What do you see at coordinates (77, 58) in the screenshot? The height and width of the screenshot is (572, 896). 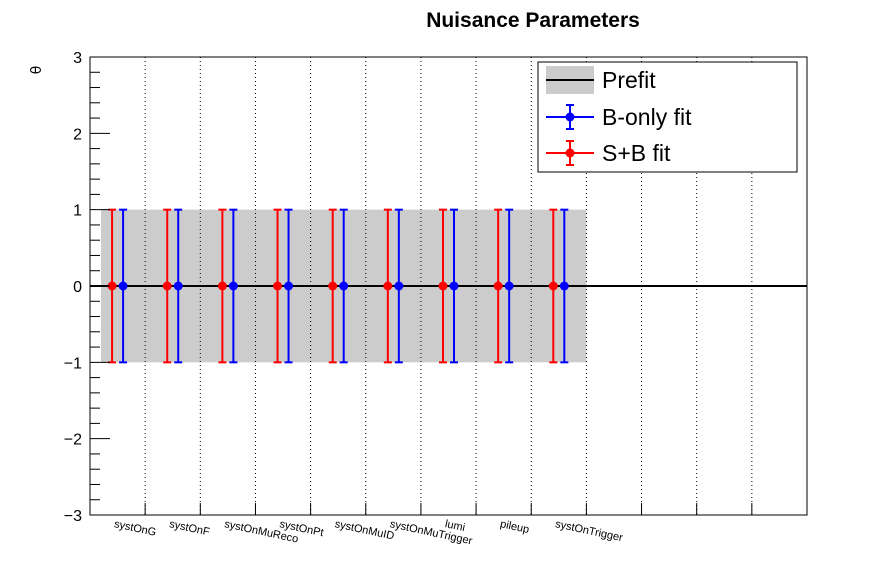 I see `y-tick-label: 3` at bounding box center [77, 58].